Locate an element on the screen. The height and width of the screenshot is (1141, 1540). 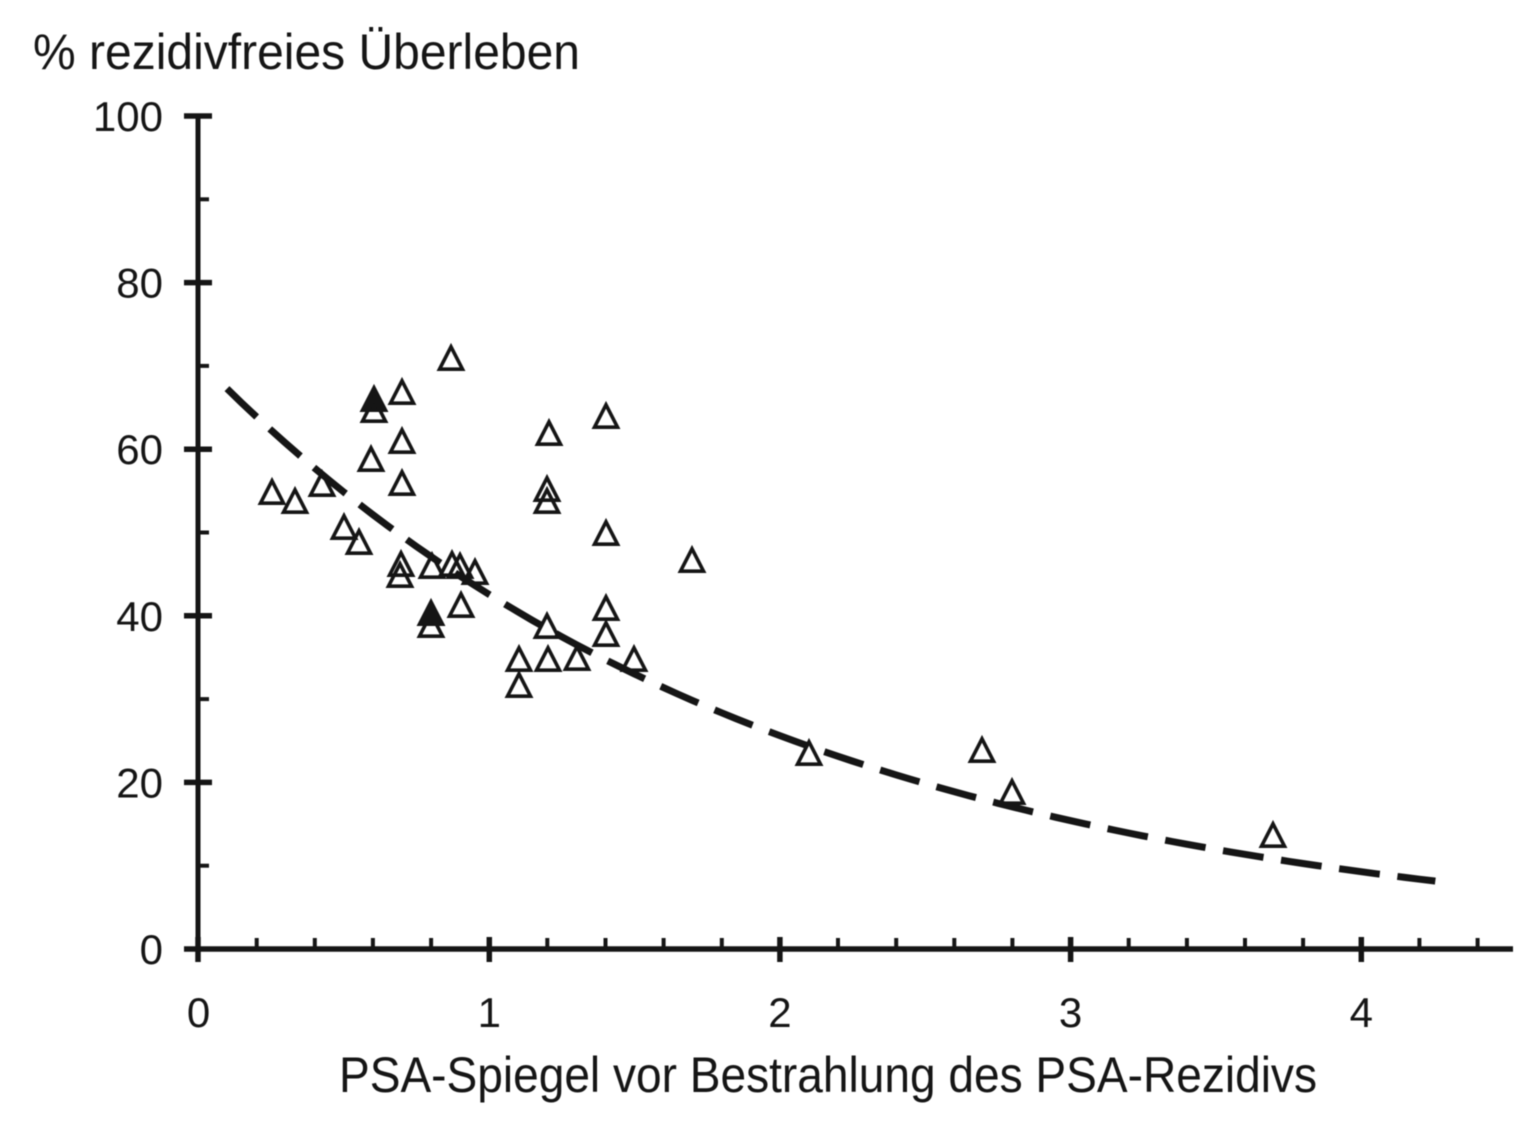
svg-text: 80 is located at coordinates (139, 283).